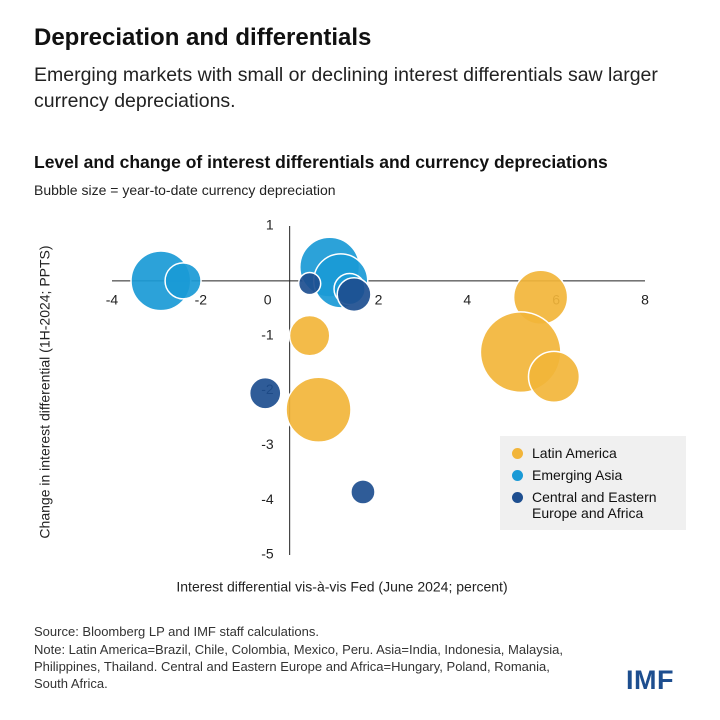 The height and width of the screenshot is (720, 720). Describe the element at coordinates (112, 300) in the screenshot. I see `x-tick-label: -4` at that location.